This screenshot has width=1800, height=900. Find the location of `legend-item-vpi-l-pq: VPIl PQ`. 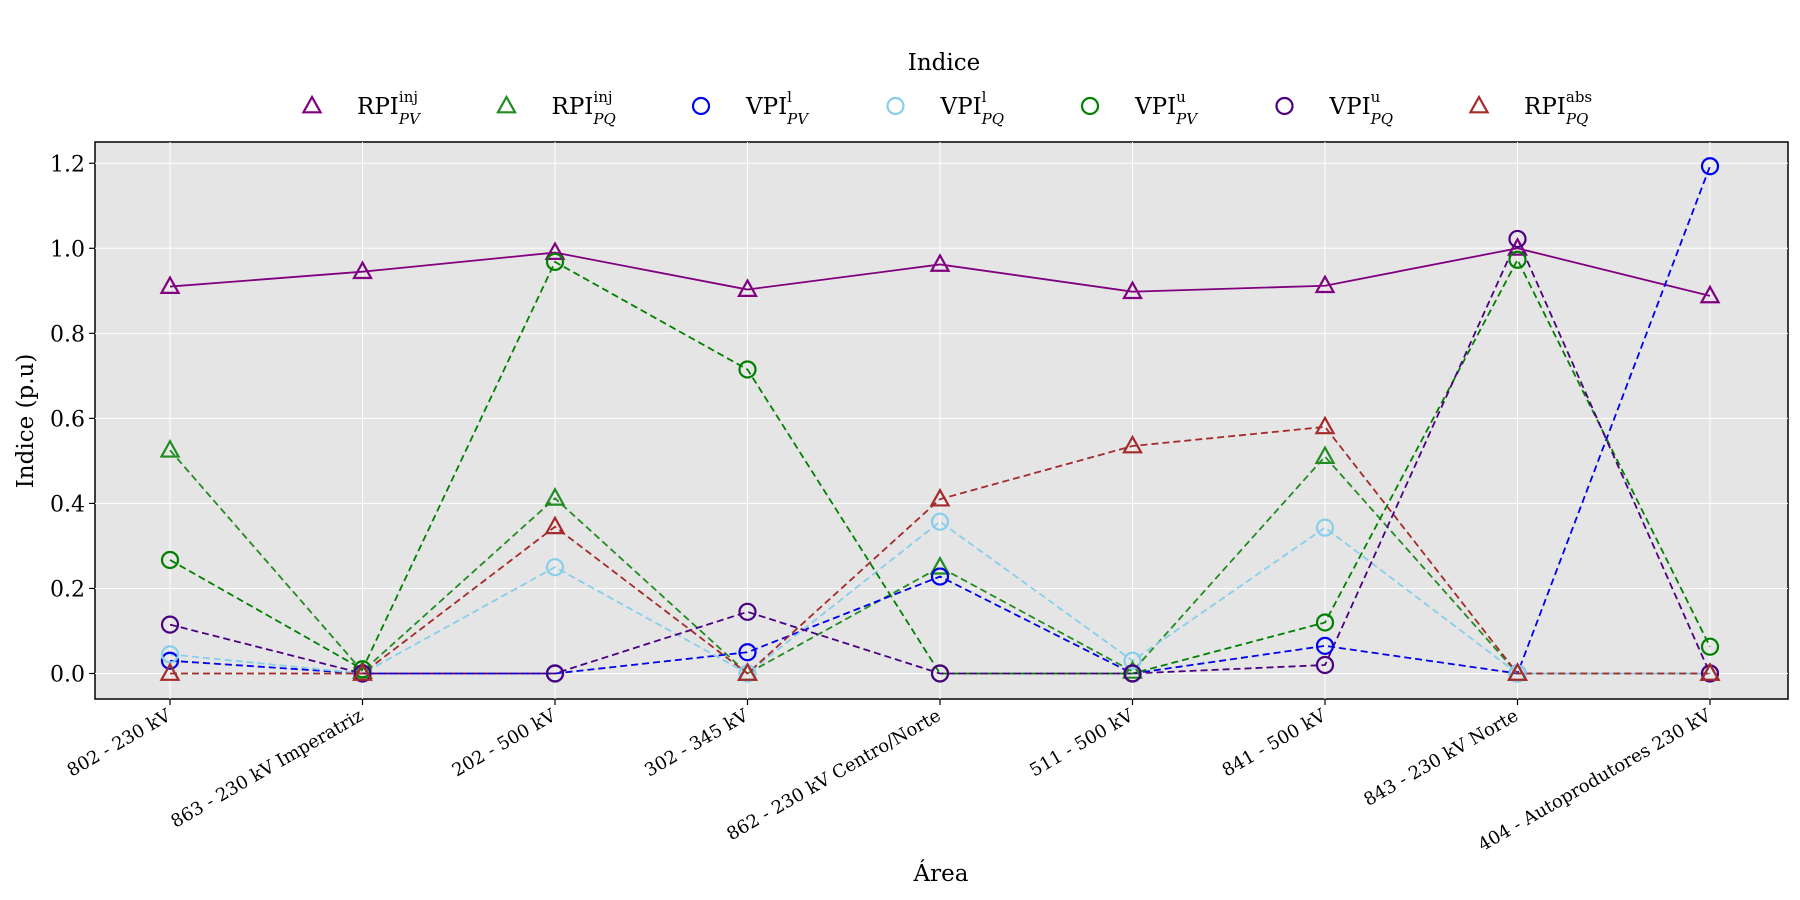

legend-item-vpi-l-pq: VPIl PQ is located at coordinates (945, 108).